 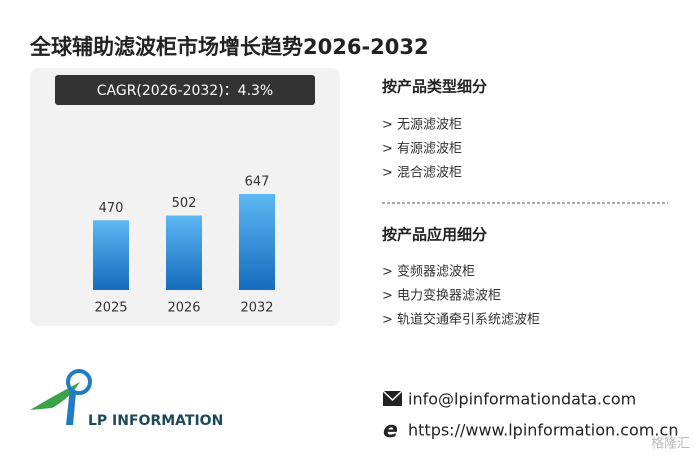 I want to click on segment-item: > 轨道交通牵引系统滤波柜, so click(x=461, y=320).